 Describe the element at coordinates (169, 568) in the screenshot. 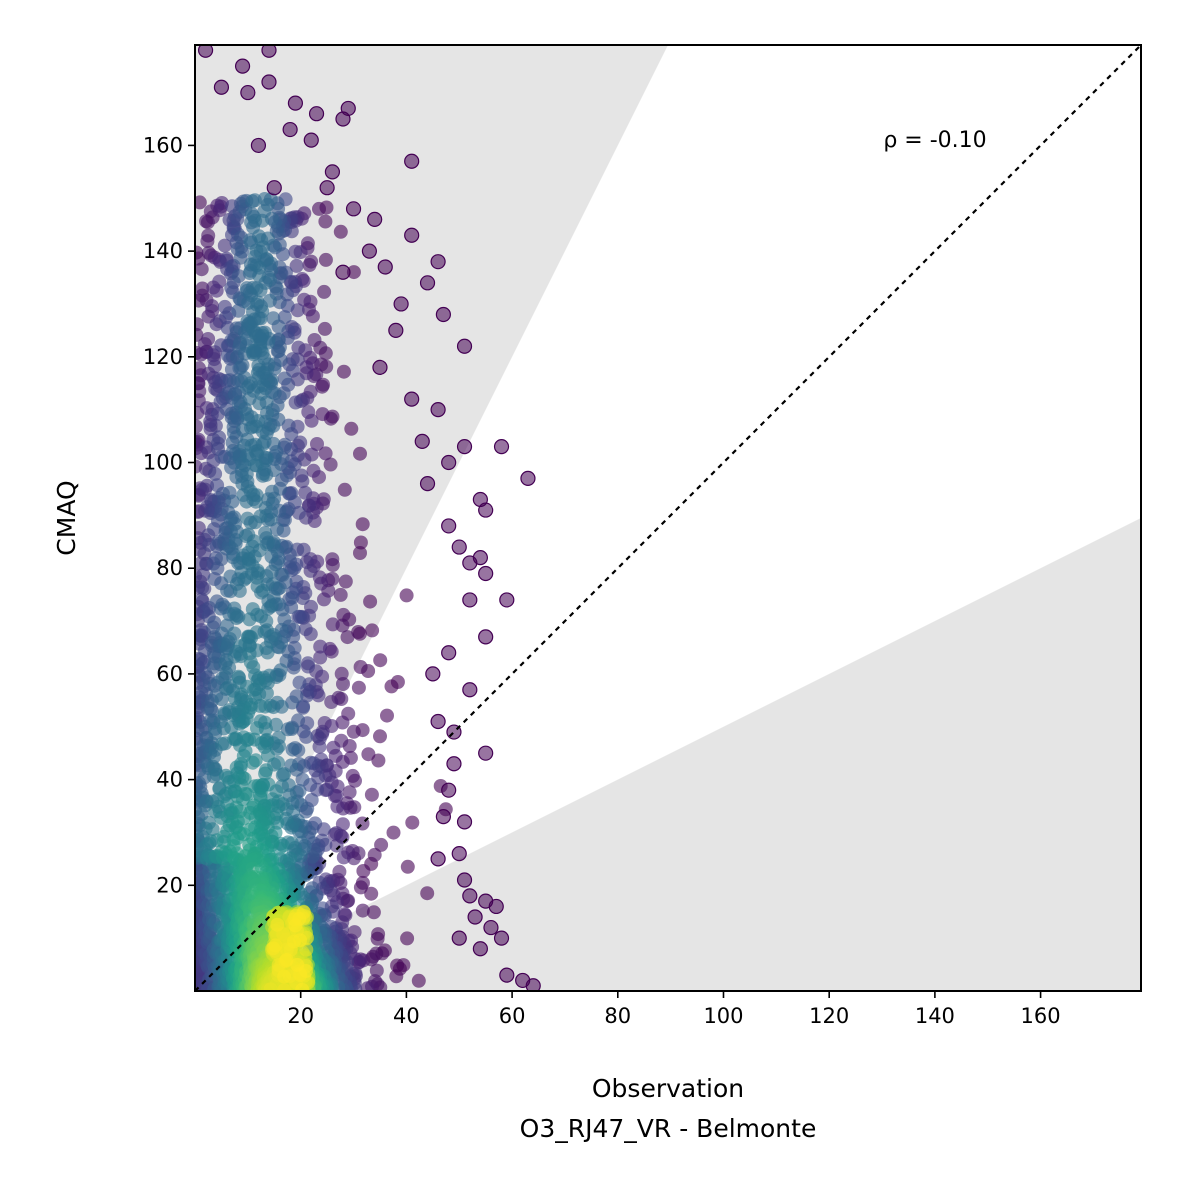

I see `y-tick-label: 80` at that location.